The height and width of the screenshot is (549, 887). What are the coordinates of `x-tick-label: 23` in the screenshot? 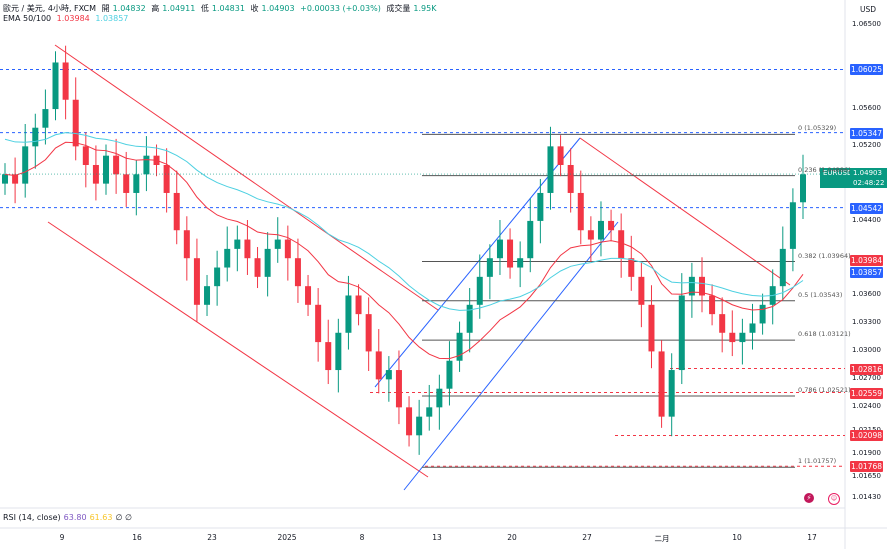 It's located at (212, 537).